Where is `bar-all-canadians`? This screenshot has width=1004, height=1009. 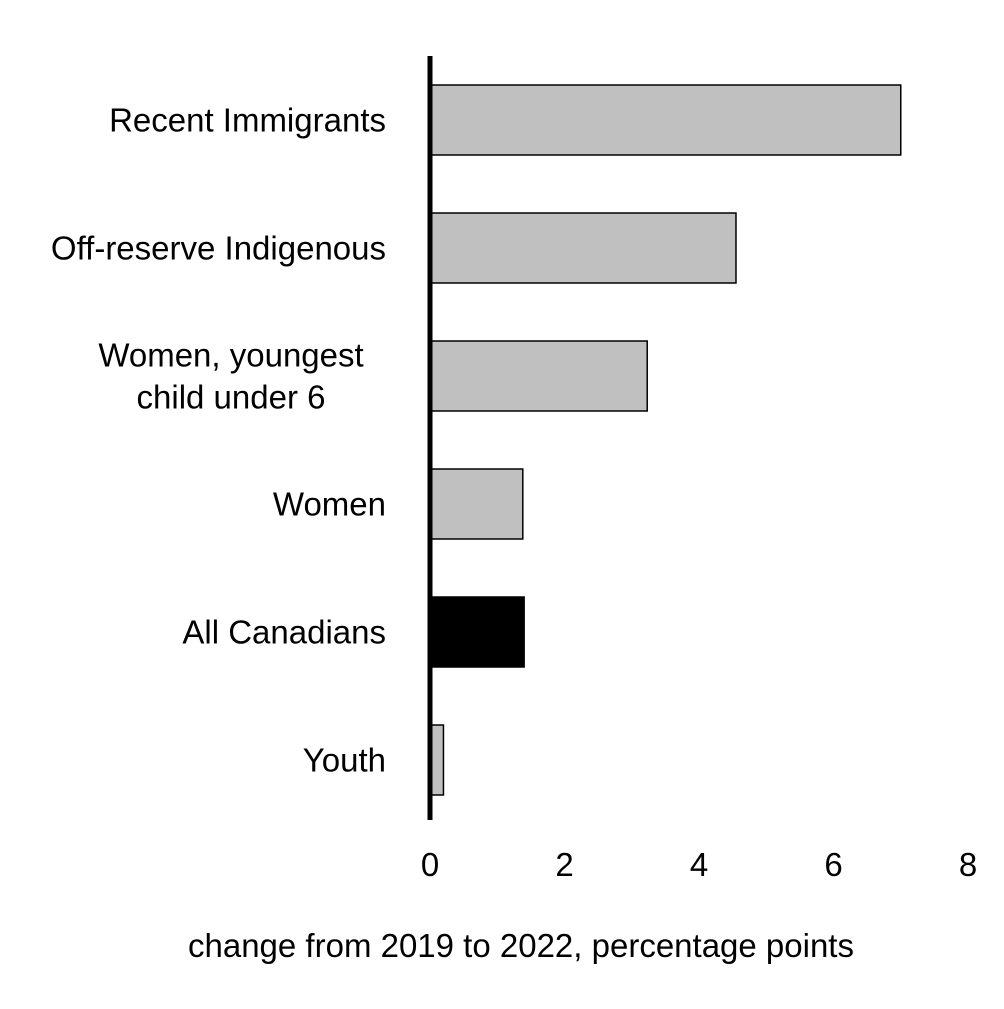
bar-all-canadians is located at coordinates (477, 632).